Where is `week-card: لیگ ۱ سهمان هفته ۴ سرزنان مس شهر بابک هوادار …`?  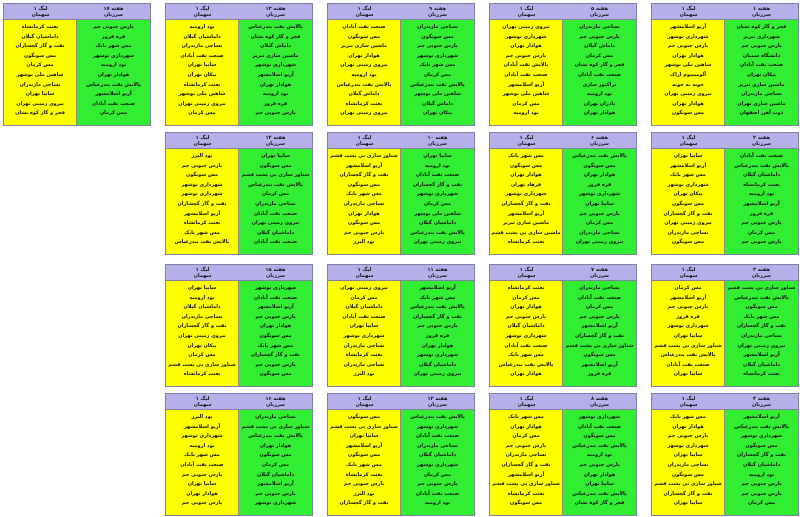
week-card: لیگ ۱ سهمان هفته ۴ سرزنان مس شهر بابک هوادار … is located at coordinates (725, 454).